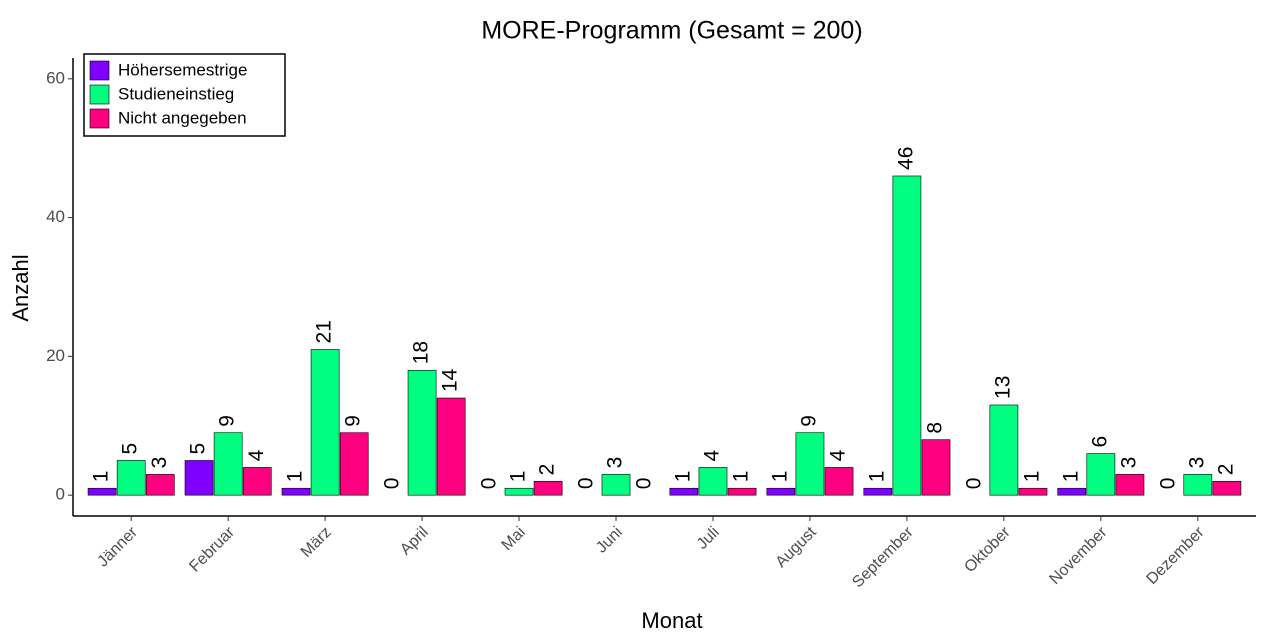 The width and height of the screenshot is (1264, 635). Describe the element at coordinates (212, 549) in the screenshot. I see `x-tick-label: Februar` at that location.